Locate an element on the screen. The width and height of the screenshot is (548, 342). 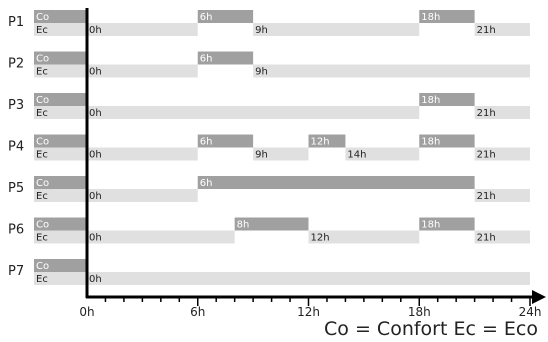
program-label-p4: P4 is located at coordinates (16, 147).